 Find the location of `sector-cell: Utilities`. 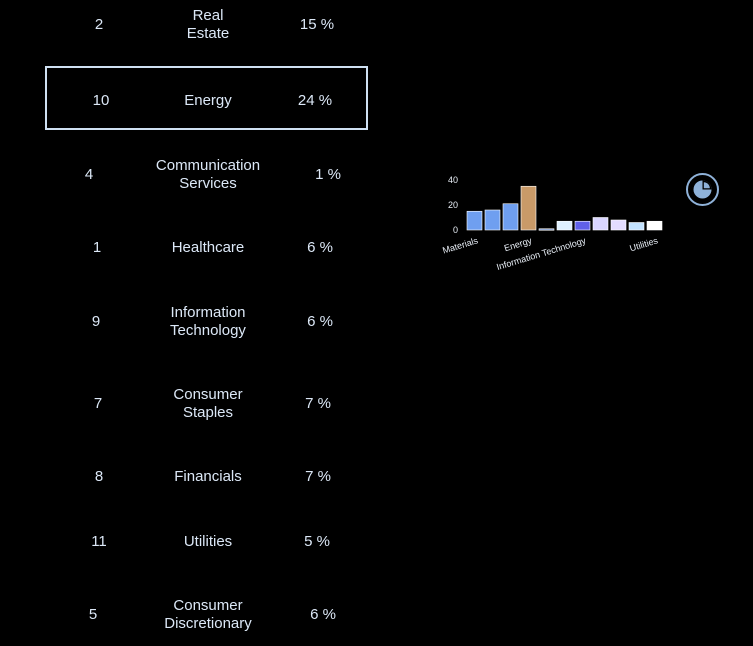

sector-cell: Utilities is located at coordinates (208, 542).